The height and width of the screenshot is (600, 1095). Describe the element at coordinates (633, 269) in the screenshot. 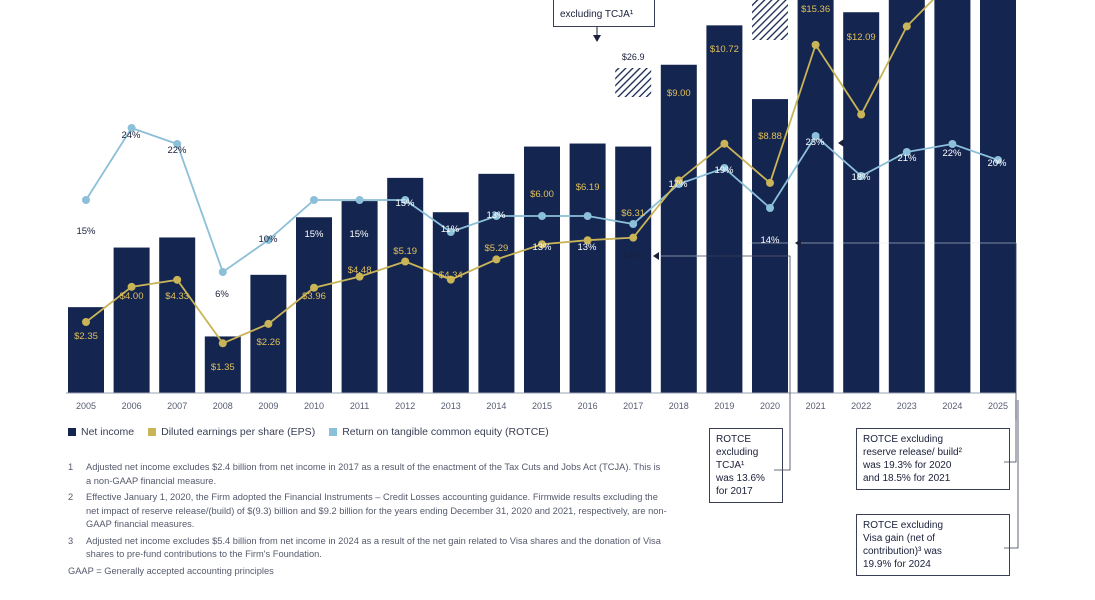

I see `bar-net-income-2017` at that location.